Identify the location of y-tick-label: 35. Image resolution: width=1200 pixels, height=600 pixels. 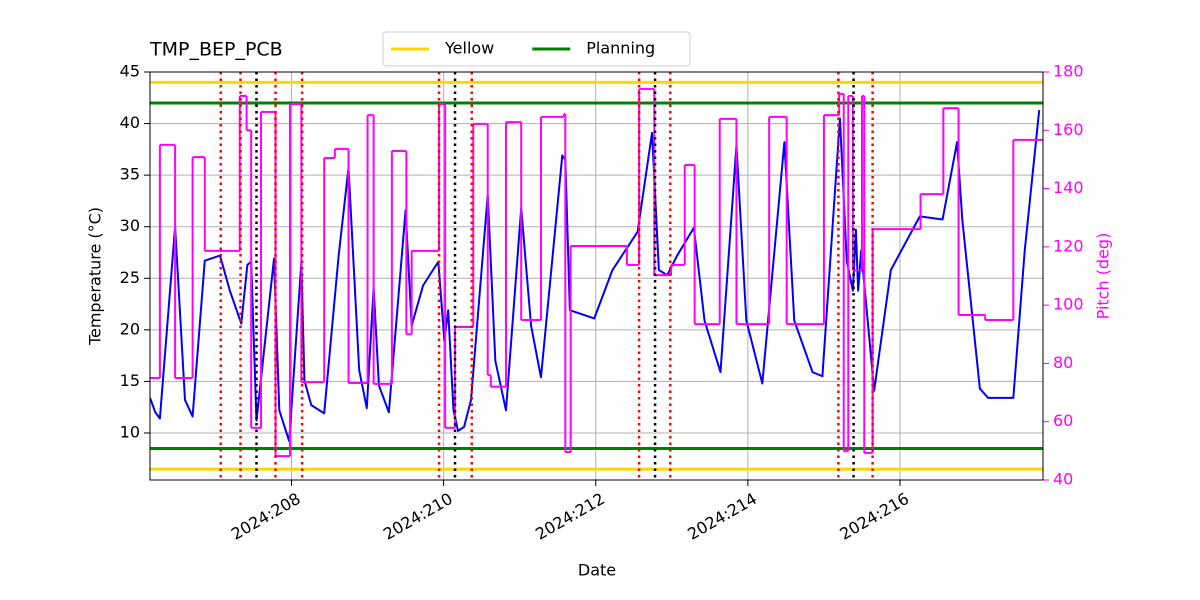
(130, 174).